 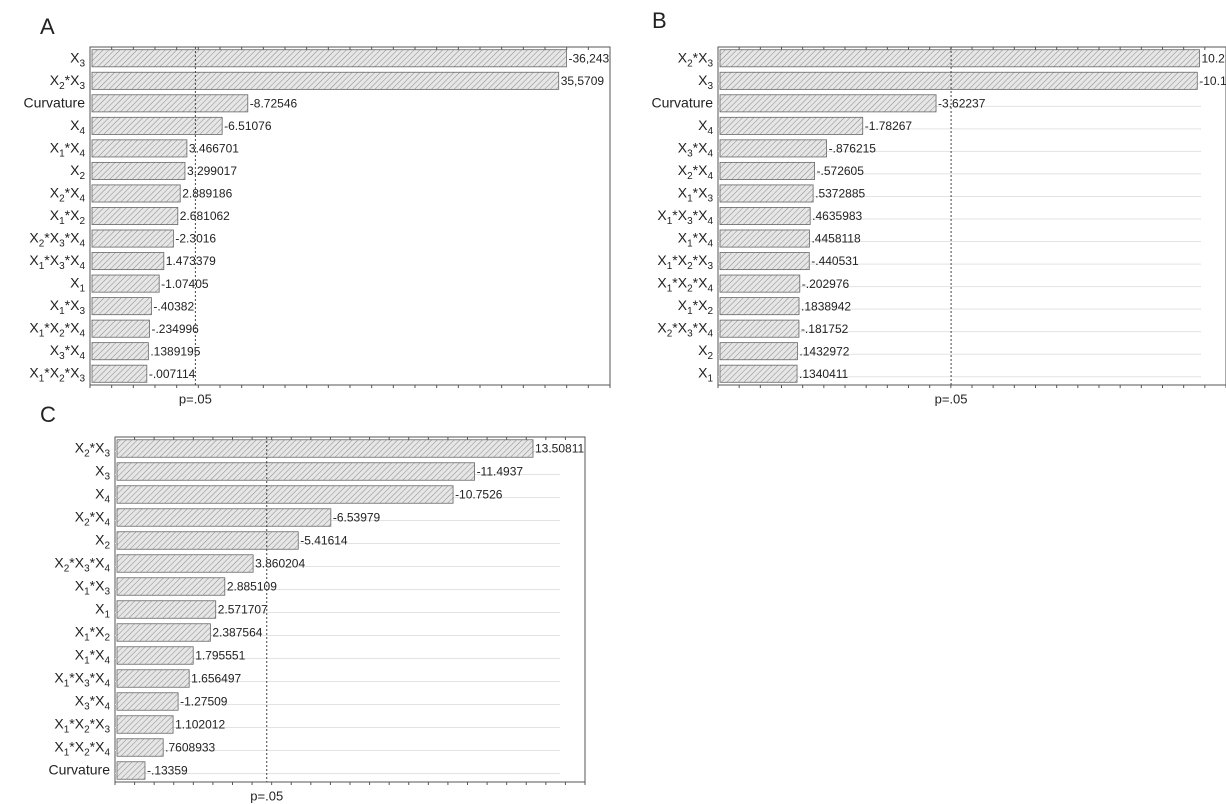 What do you see at coordinates (479, 495) in the screenshot?
I see `value-label: -10.7526` at bounding box center [479, 495].